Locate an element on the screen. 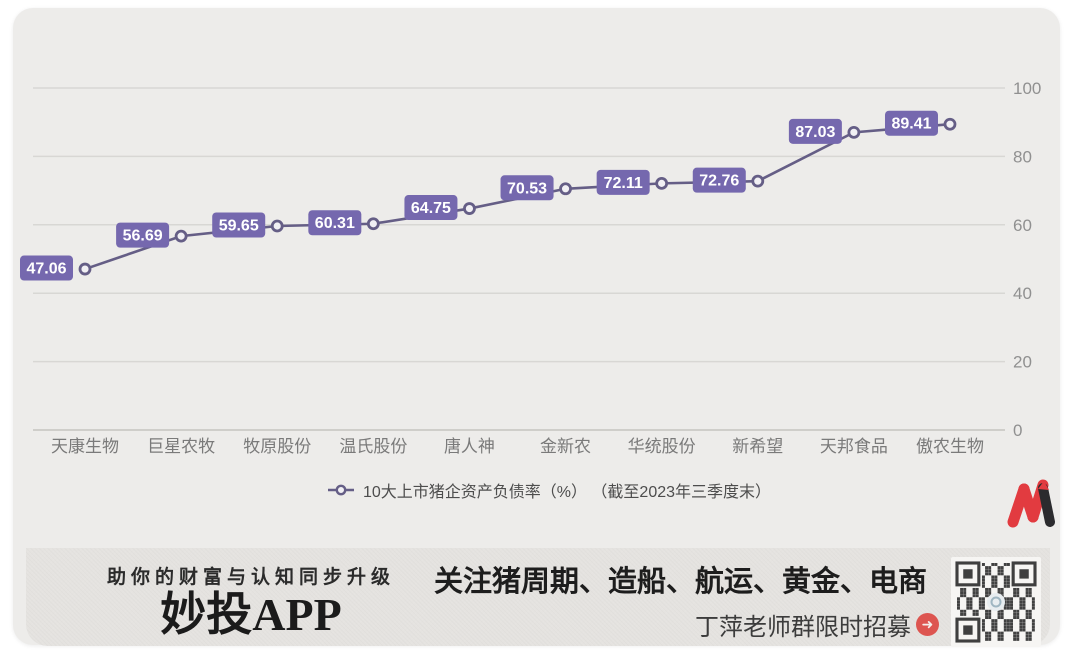 The width and height of the screenshot is (1072, 654). data-value-label: 72.11 is located at coordinates (623, 183).